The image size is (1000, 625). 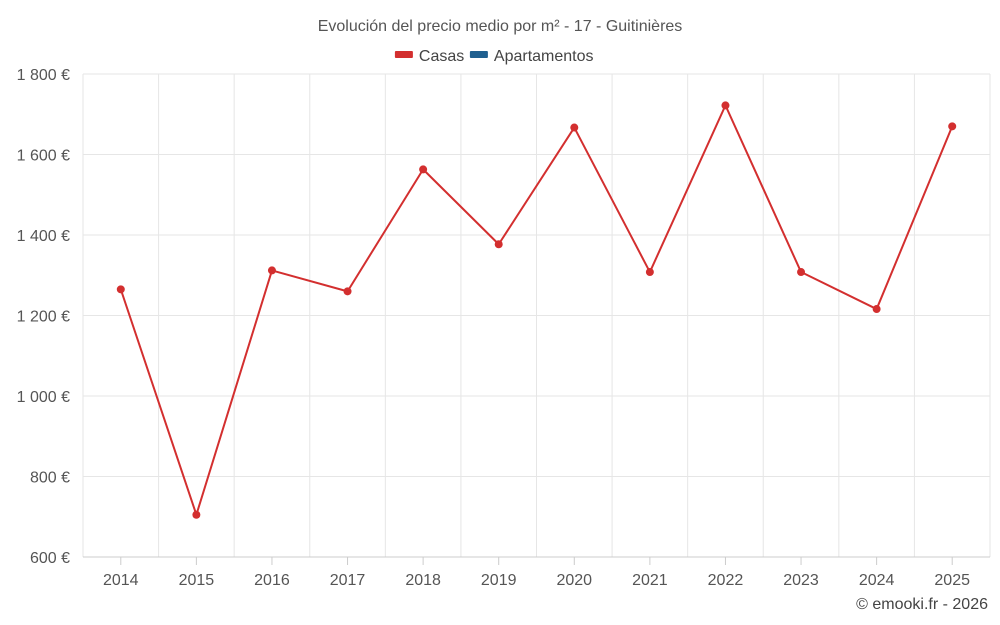 What do you see at coordinates (877, 580) in the screenshot?
I see `x-tick-label: 2024` at bounding box center [877, 580].